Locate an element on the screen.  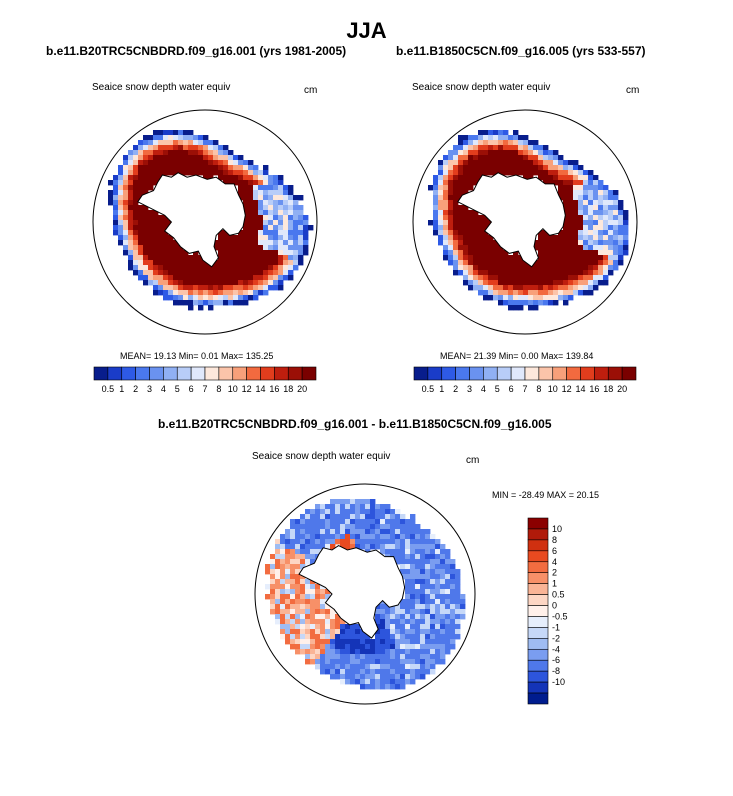
panel-1-colorbar-swatch is located at coordinates (156, 373).